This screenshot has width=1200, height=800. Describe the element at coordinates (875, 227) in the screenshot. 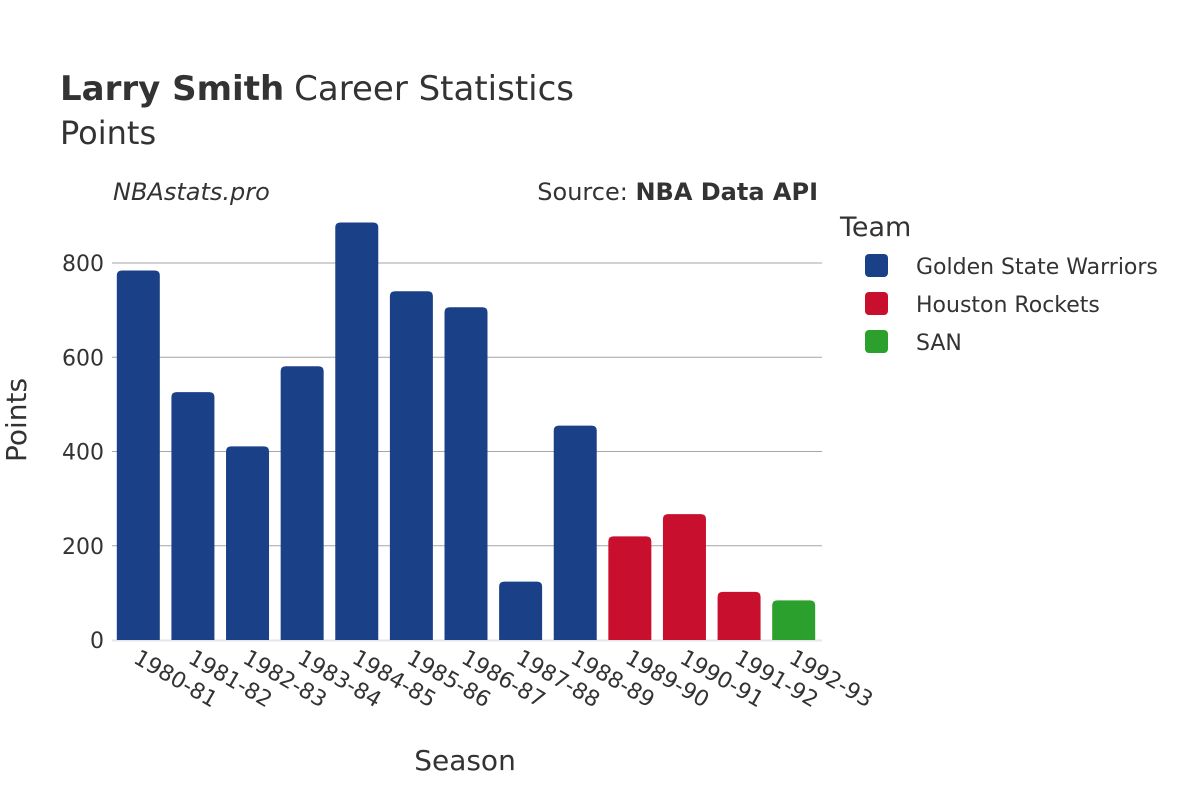

I see `legend-title: Team` at that location.